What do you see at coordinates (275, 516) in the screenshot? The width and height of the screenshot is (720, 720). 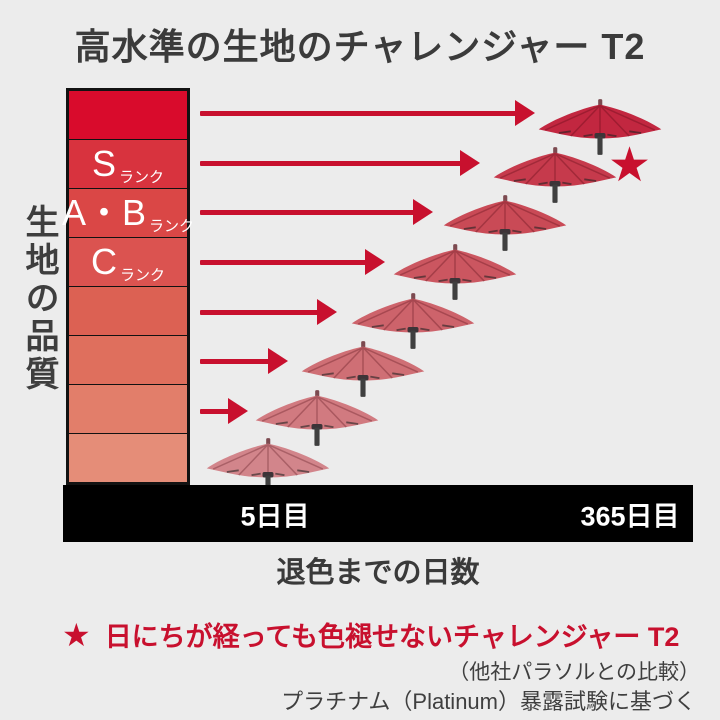 I see `x-tick-1: 5日目` at bounding box center [275, 516].